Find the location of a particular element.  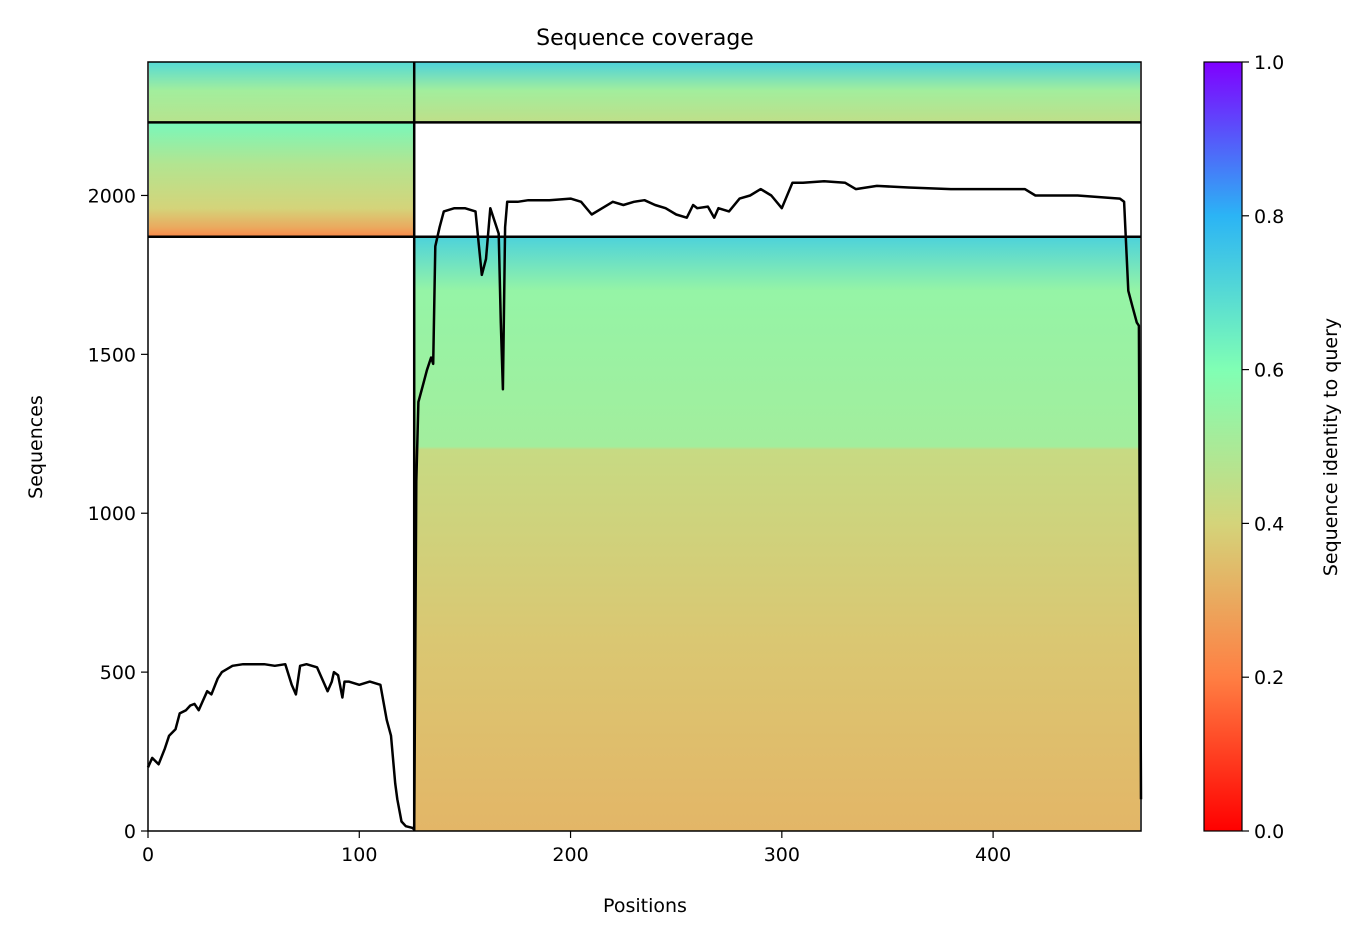

x-axis-ticks: 0 100 200 300 400 is located at coordinates (576, 848).